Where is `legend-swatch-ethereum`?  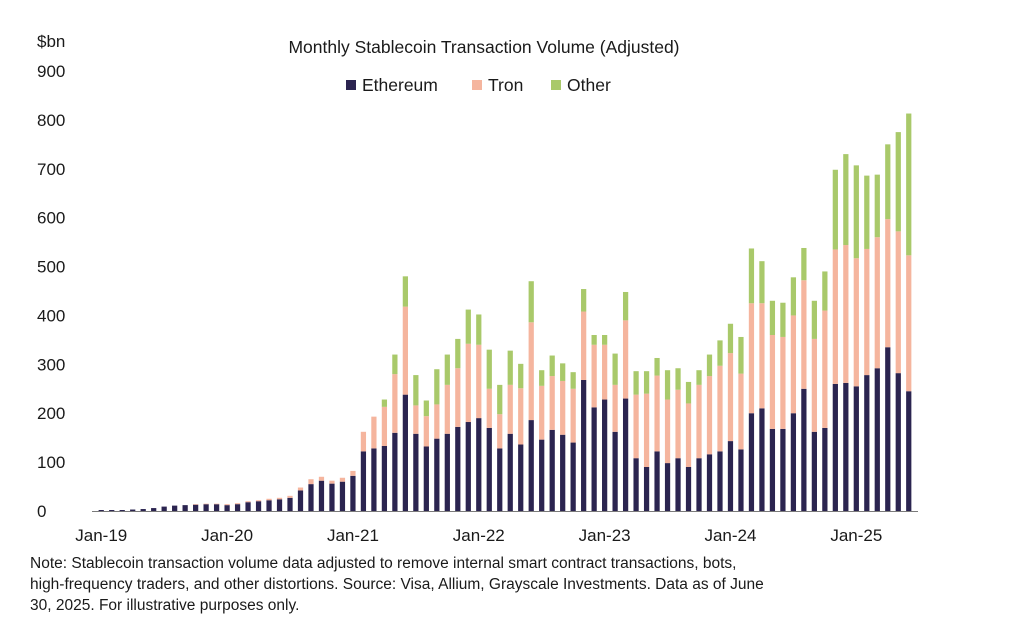
legend-swatch-ethereum is located at coordinates (351, 85).